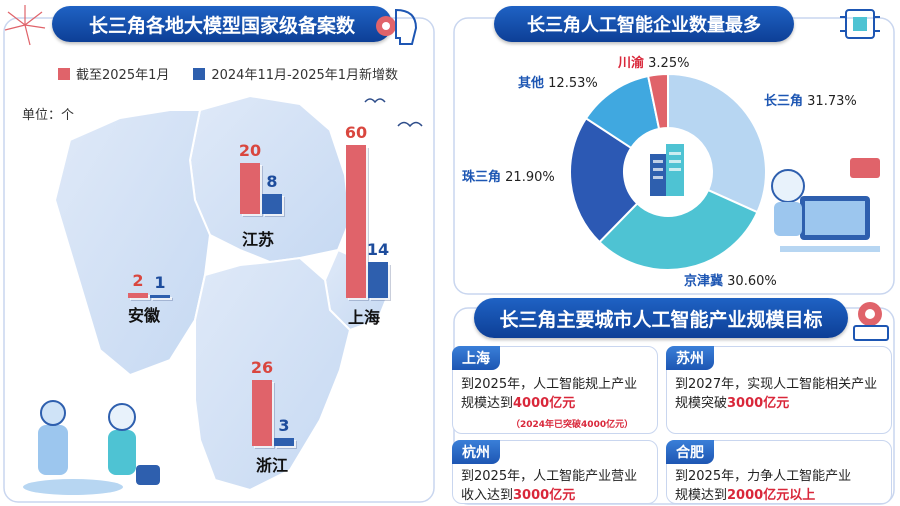 The image size is (900, 506). Describe the element at coordinates (690, 358) in the screenshot. I see `card-tag-suzhou: 苏州` at that location.